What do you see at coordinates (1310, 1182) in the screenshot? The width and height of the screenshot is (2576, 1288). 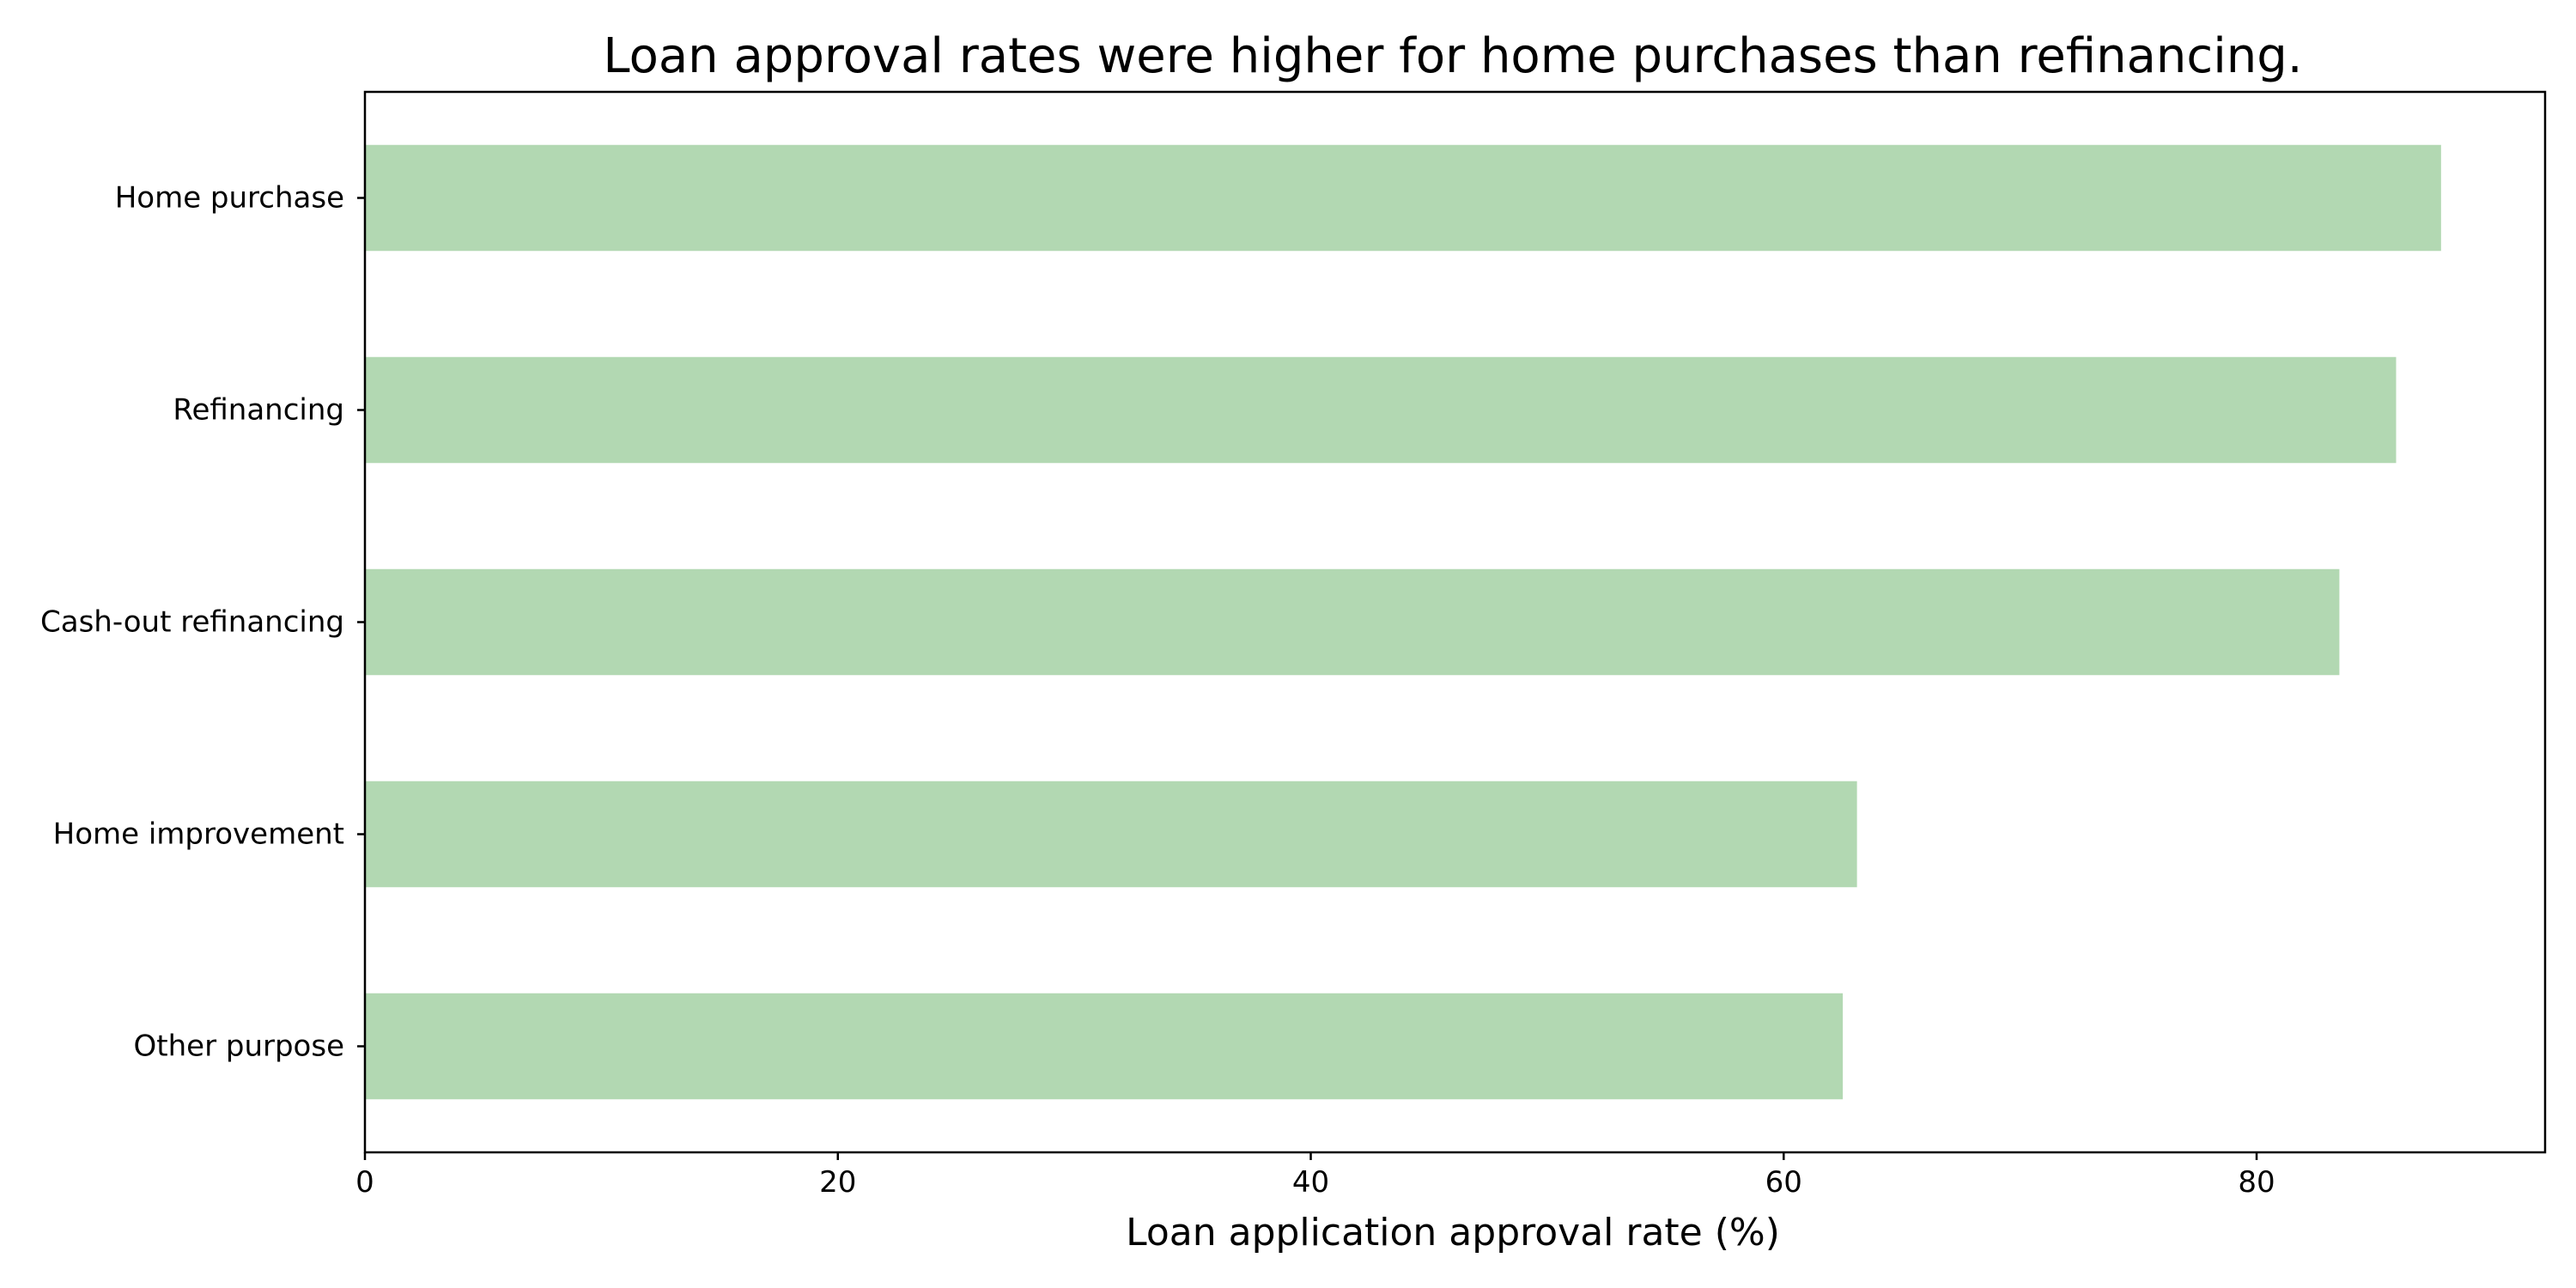 I see `x-tick-label-40: 40` at bounding box center [1310, 1182].